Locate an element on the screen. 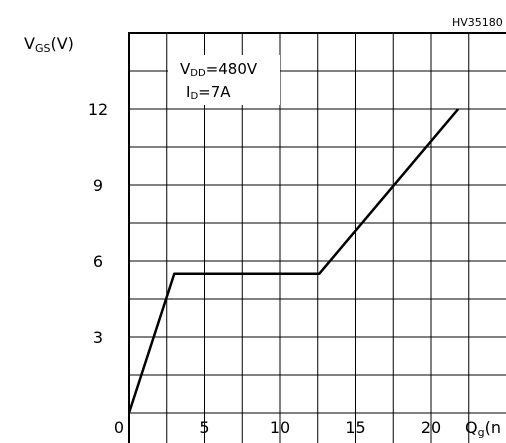 The height and width of the screenshot is (443, 506). x-axis-label: Qg(n is located at coordinates (483, 428).